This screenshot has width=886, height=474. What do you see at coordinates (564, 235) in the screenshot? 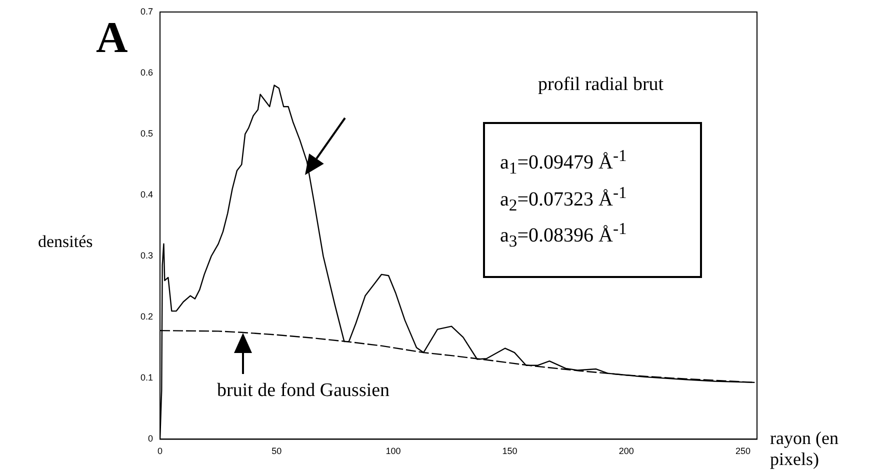
I see `annotation: a$_{3}$=0.08396 Å$^{-1}$` at bounding box center [564, 235].